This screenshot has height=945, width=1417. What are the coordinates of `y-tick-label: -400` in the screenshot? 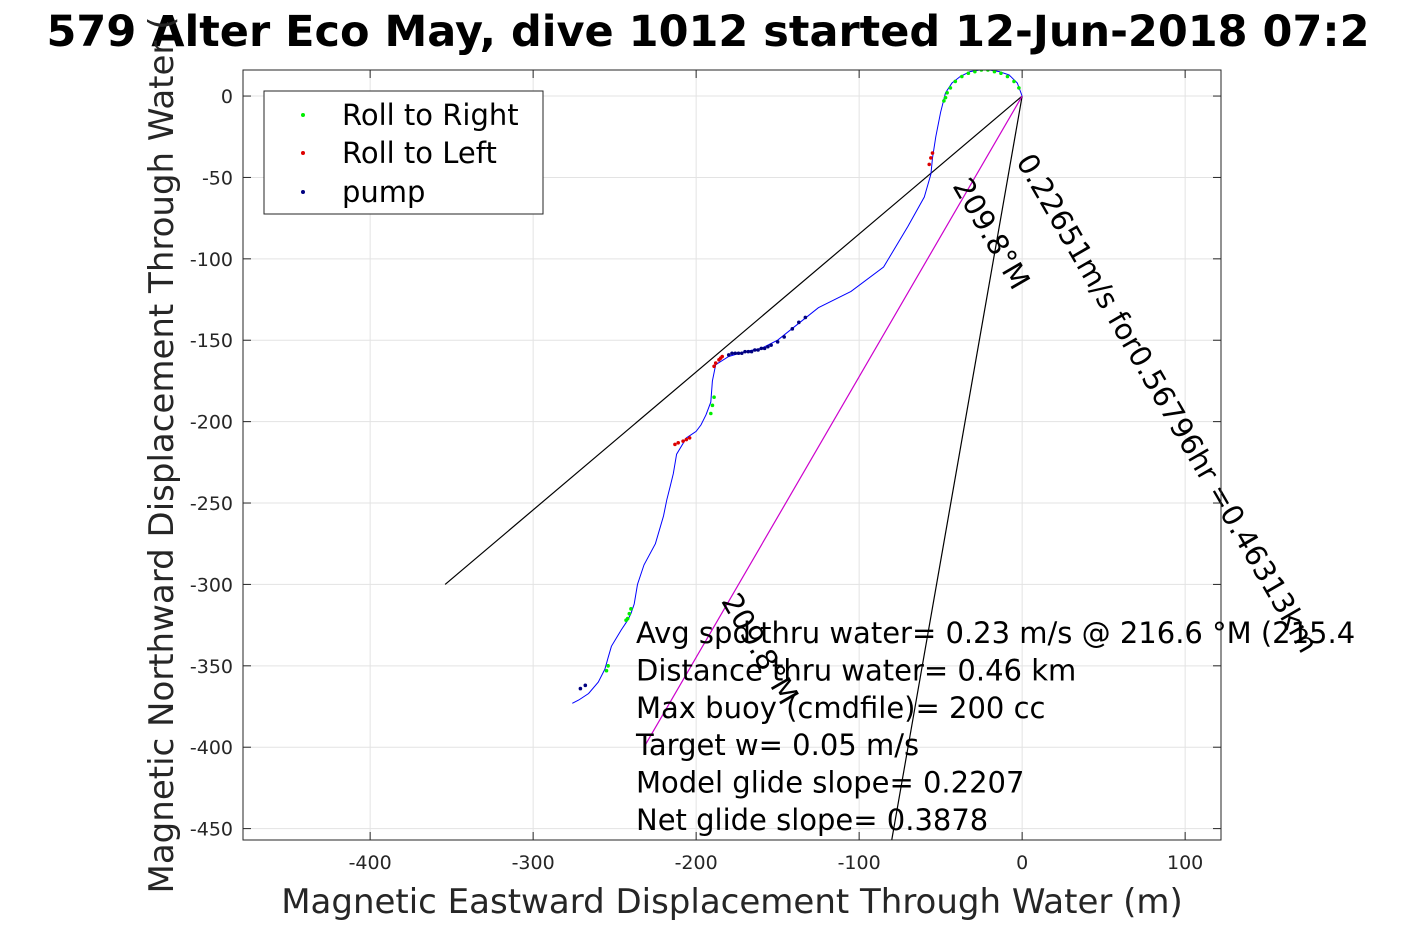 It's located at (211, 748).